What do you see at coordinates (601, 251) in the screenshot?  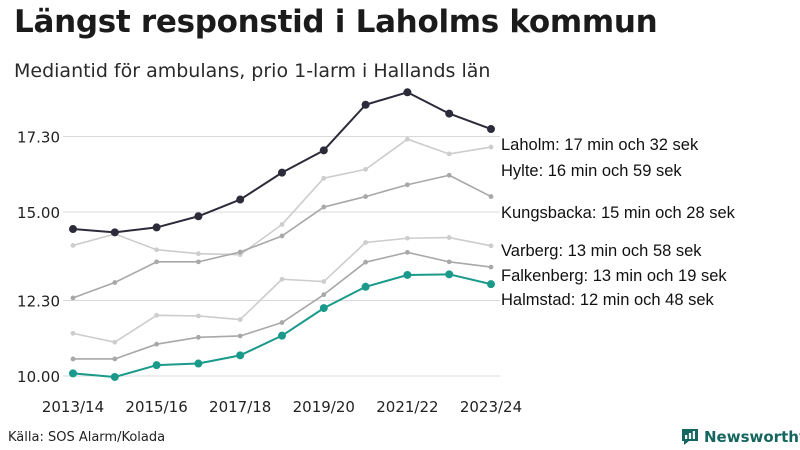 I see `series-end-label: Varberg: 13 min och 58 sek` at bounding box center [601, 251].